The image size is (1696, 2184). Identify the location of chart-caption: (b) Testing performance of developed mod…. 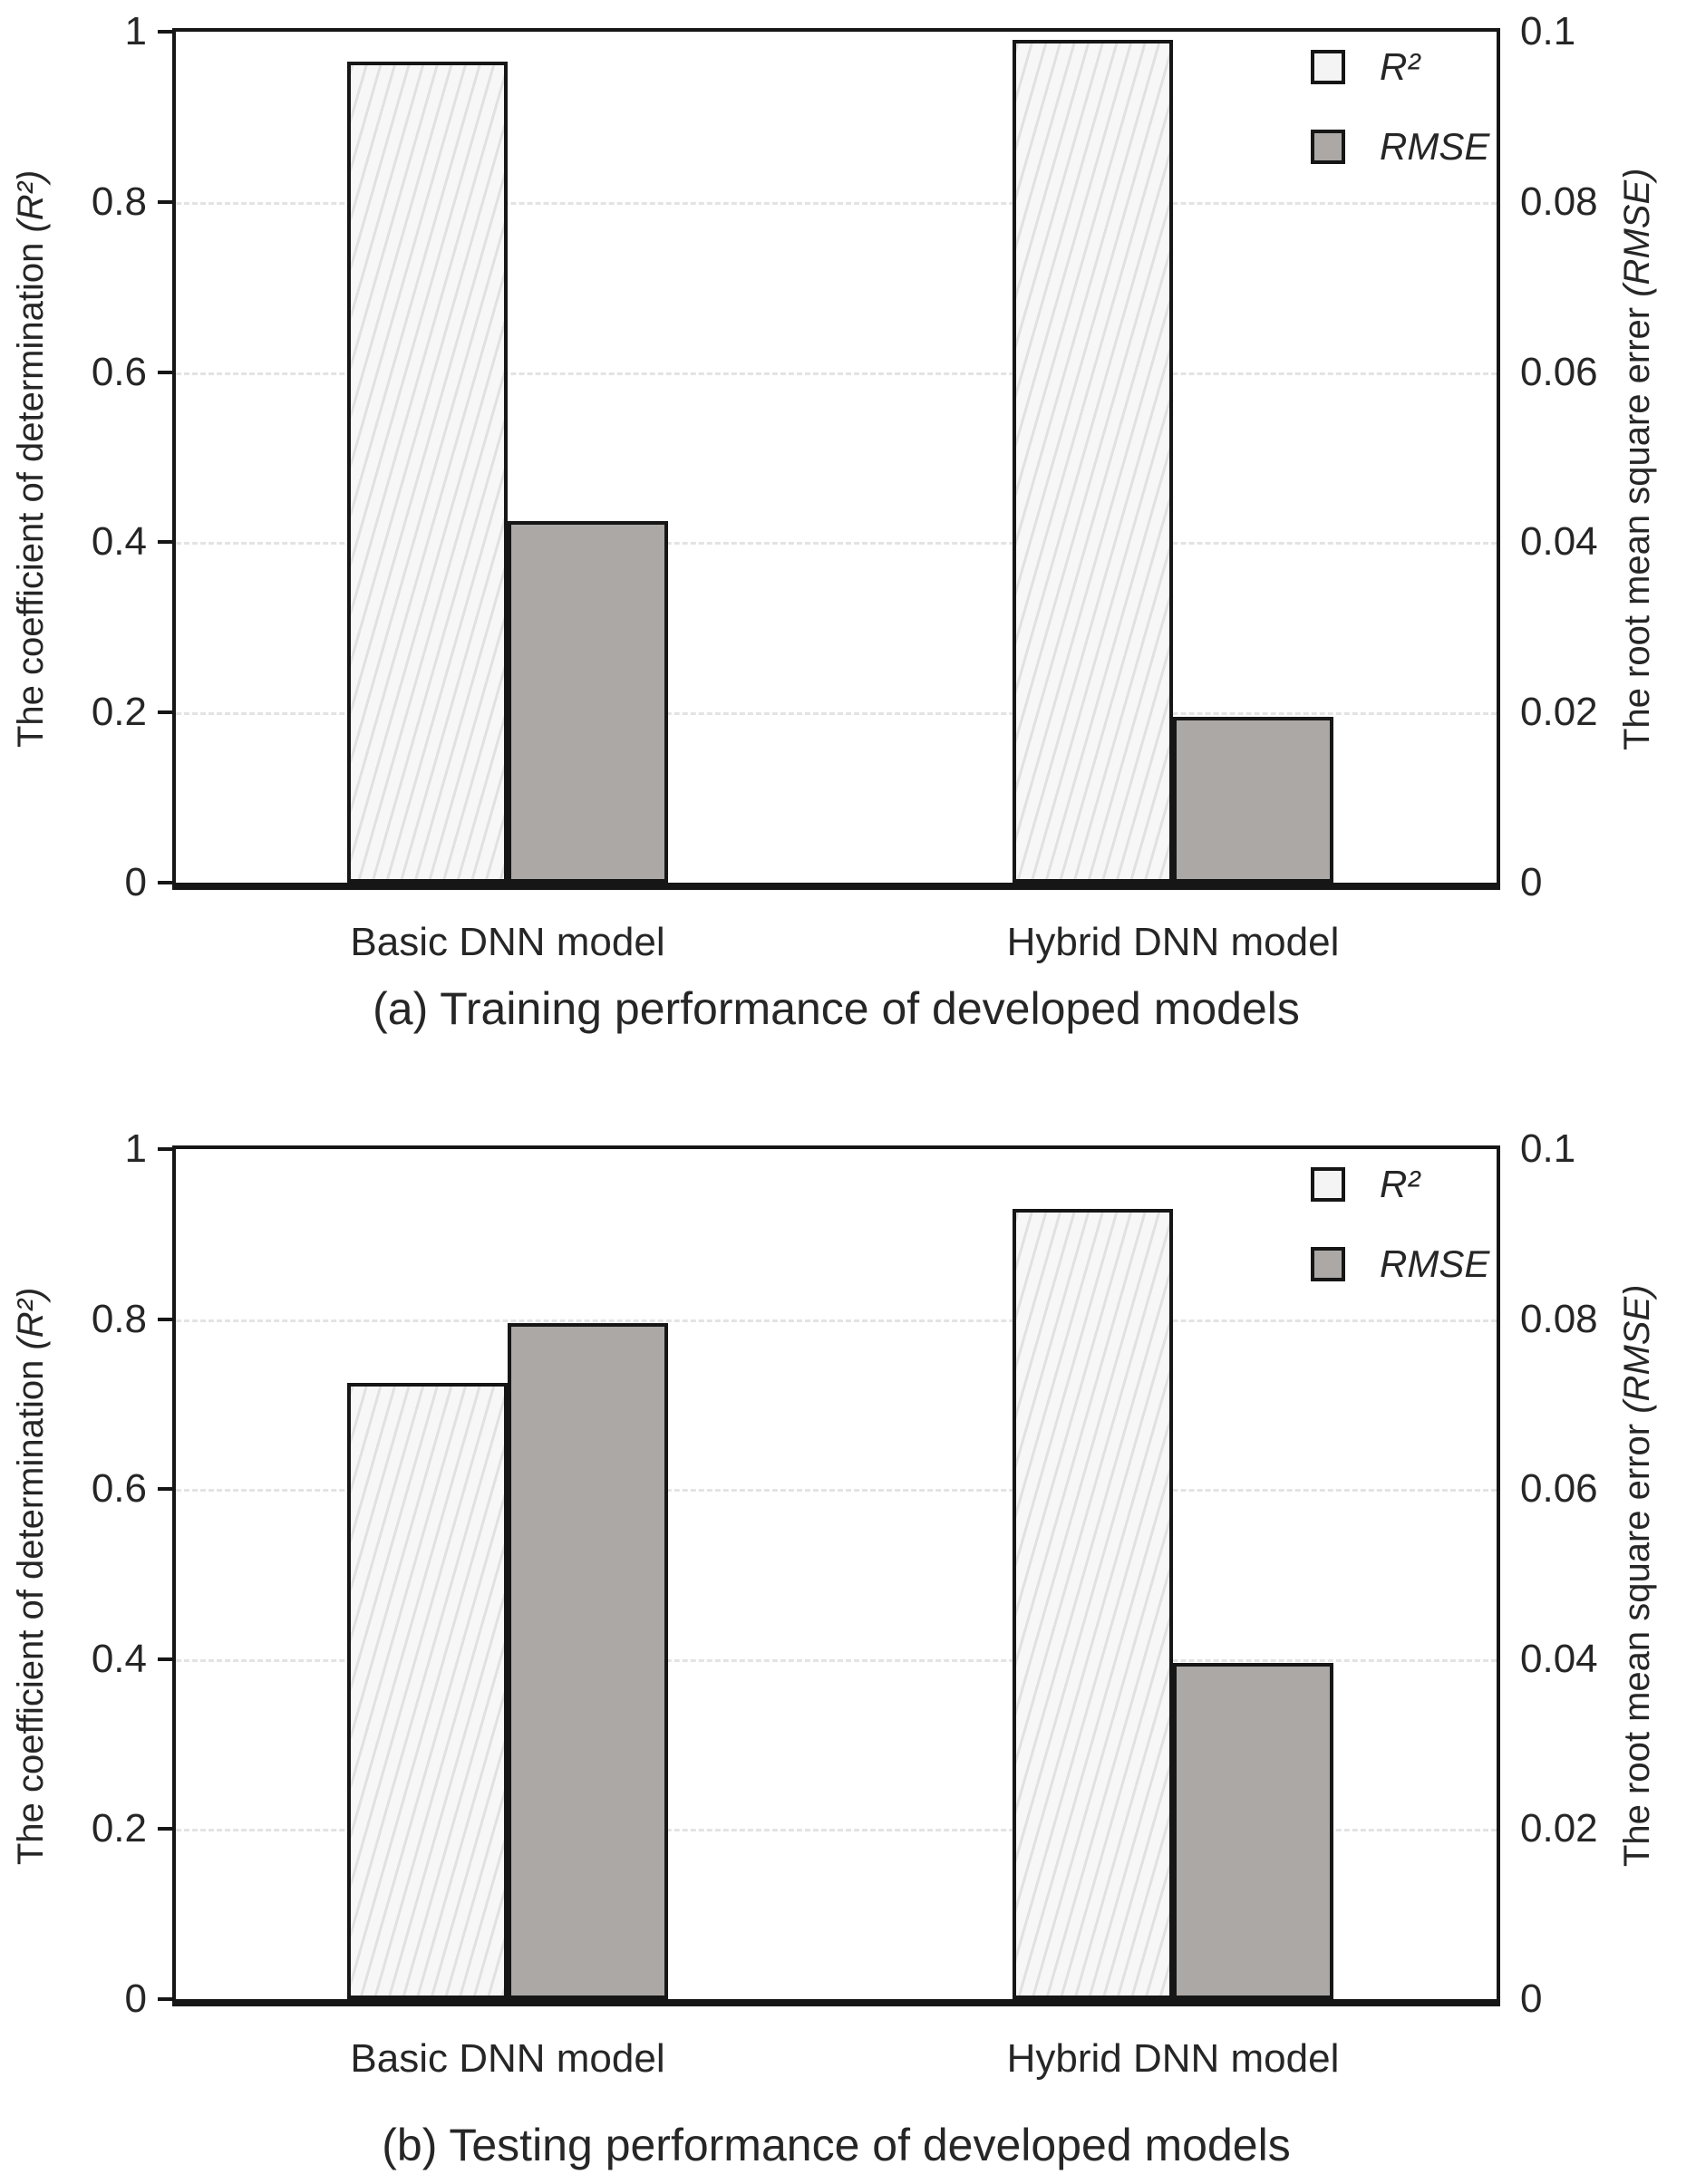
(837, 2145).